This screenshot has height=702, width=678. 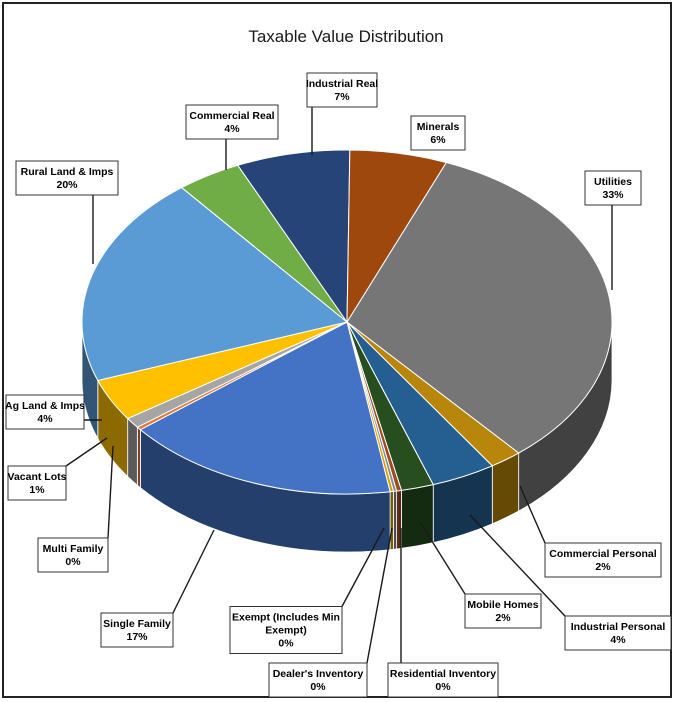 I want to click on slice-label: Commercial Real 4%, so click(x=232, y=122).